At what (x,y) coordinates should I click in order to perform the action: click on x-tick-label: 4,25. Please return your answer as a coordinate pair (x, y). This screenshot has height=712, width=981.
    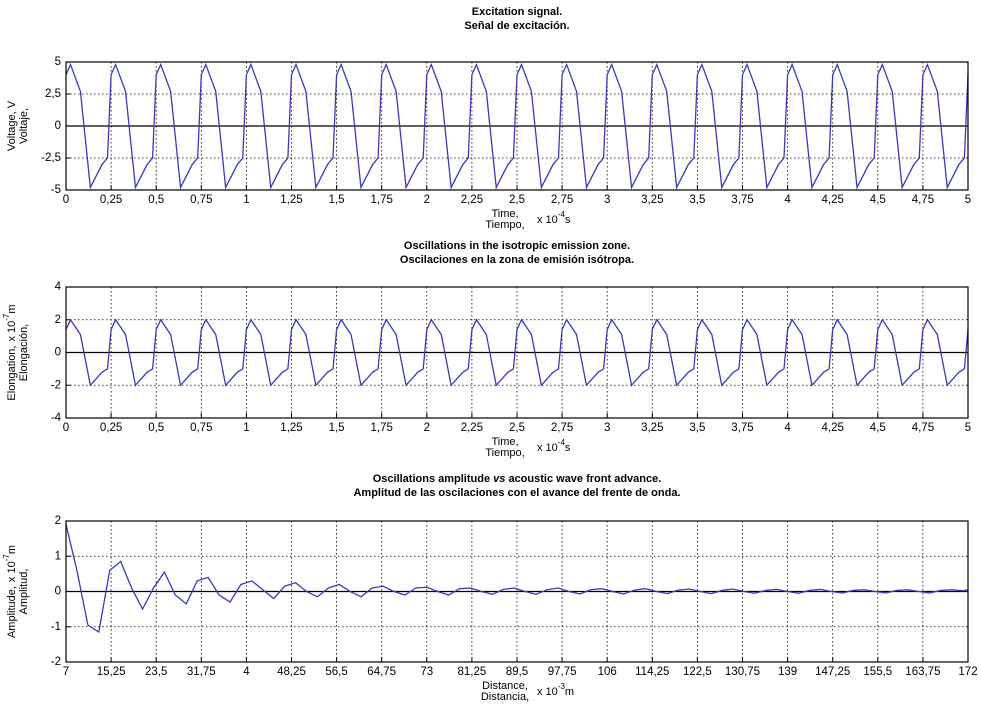
    Looking at the image, I should click on (833, 200).